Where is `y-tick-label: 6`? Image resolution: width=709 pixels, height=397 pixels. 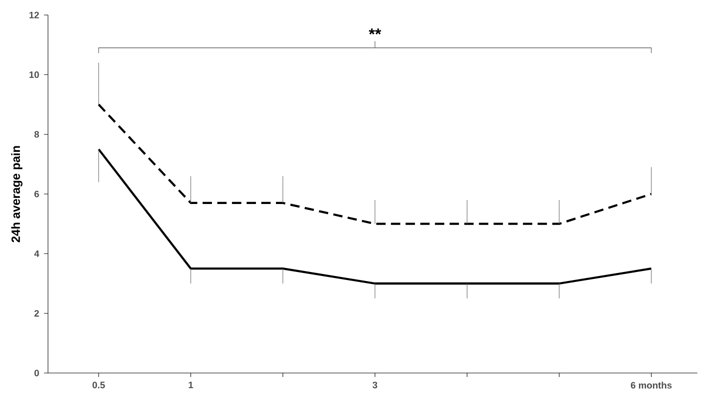
y-tick-label: 6 is located at coordinates (36, 194).